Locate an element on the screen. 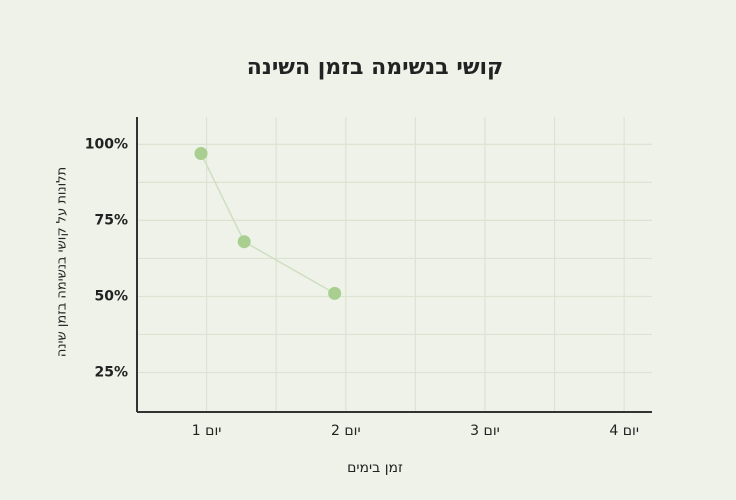 The height and width of the screenshot is (500, 736). y-tick-label: 100% is located at coordinates (106, 144).